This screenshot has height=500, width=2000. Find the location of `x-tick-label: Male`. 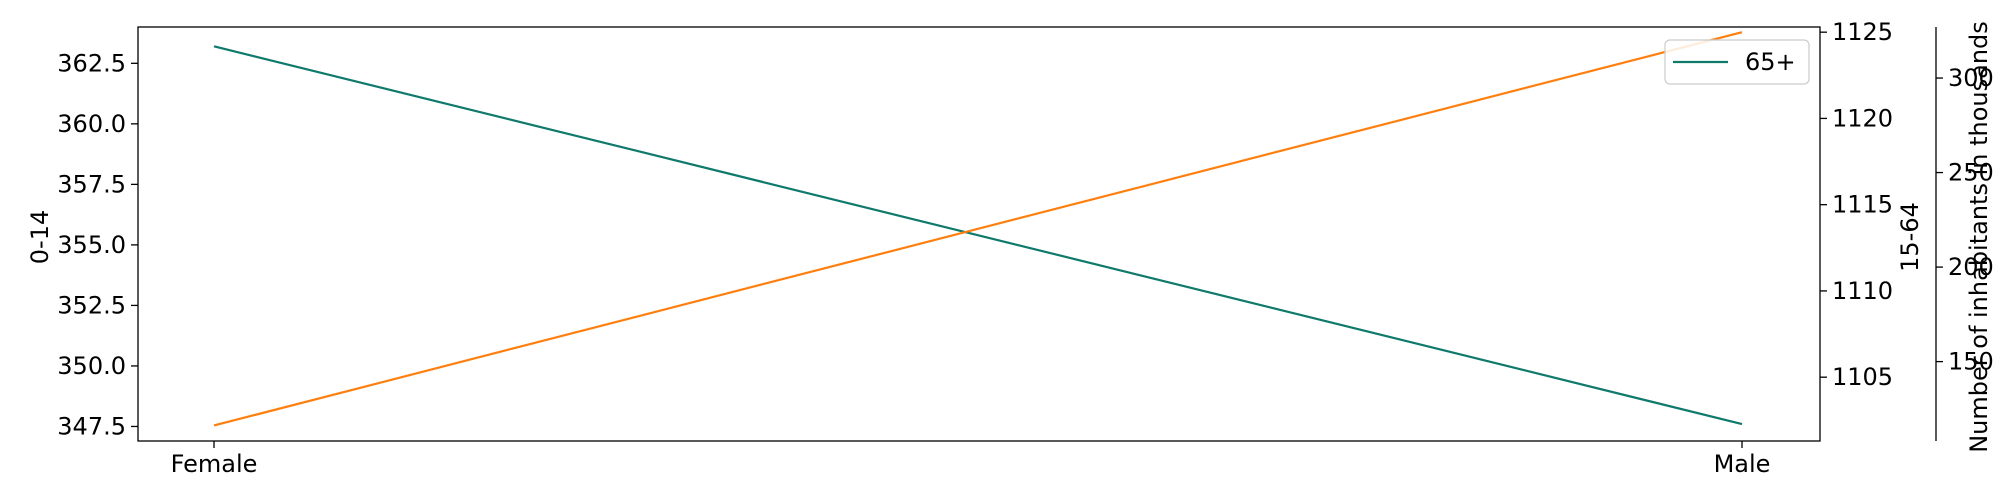

x-tick-label: Male is located at coordinates (1742, 464).